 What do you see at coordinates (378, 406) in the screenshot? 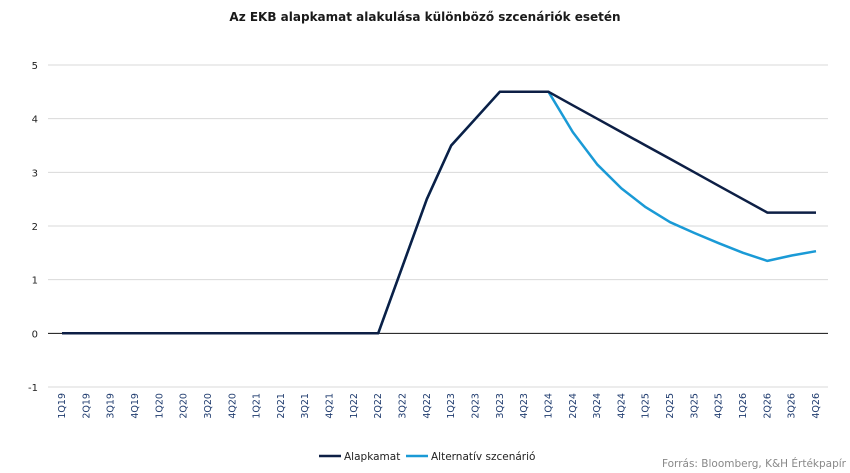
I see `x-tick-label: 2Q22` at bounding box center [378, 406].